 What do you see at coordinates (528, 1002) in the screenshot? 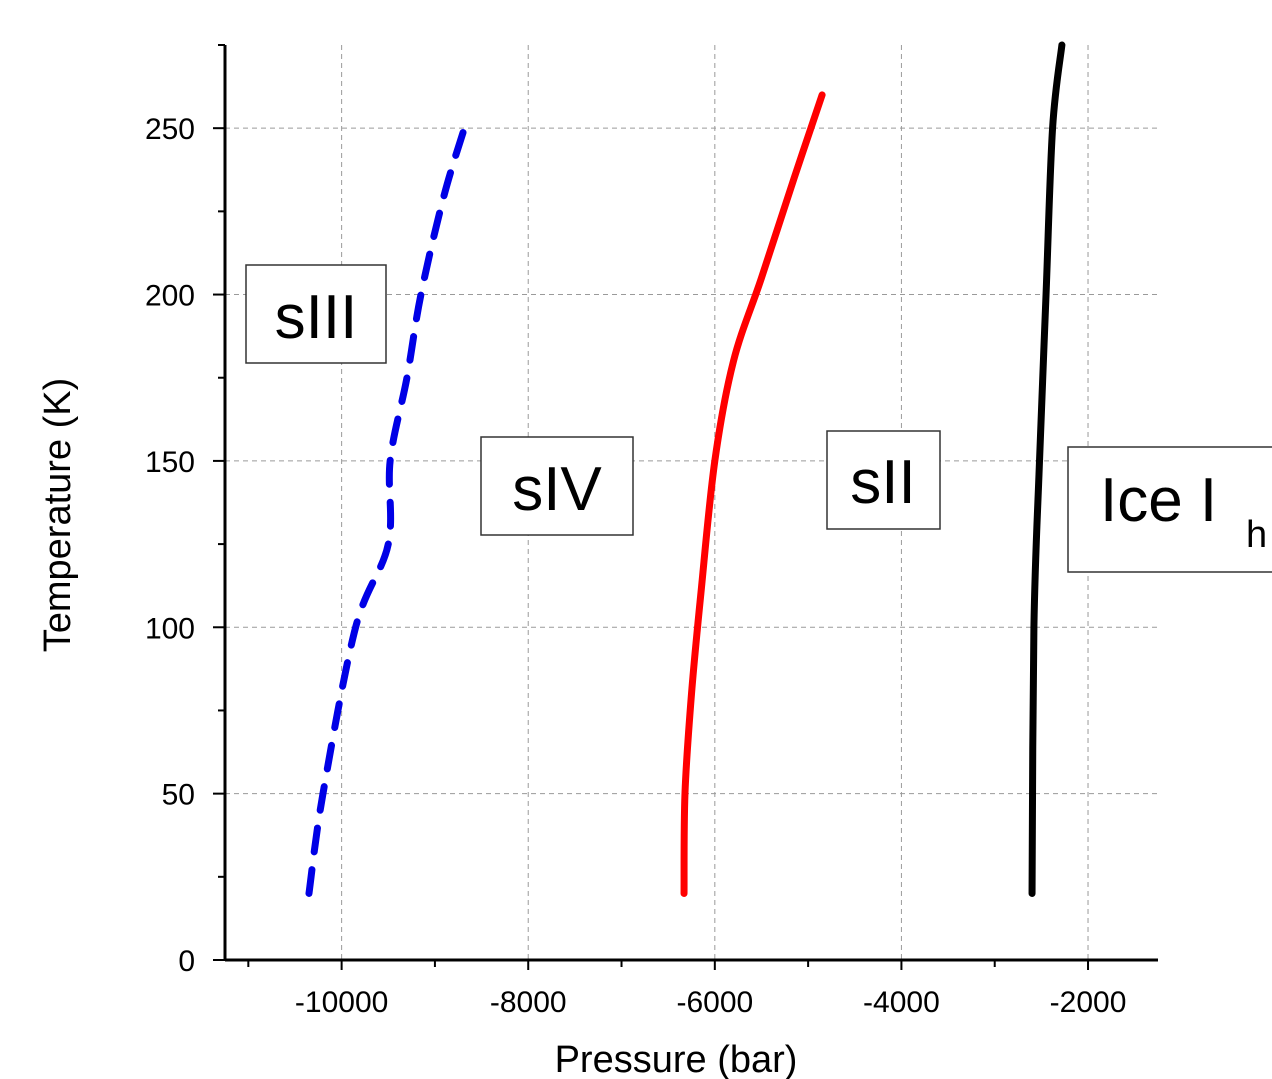
I see `x-tick-label: -8000` at bounding box center [528, 1002].